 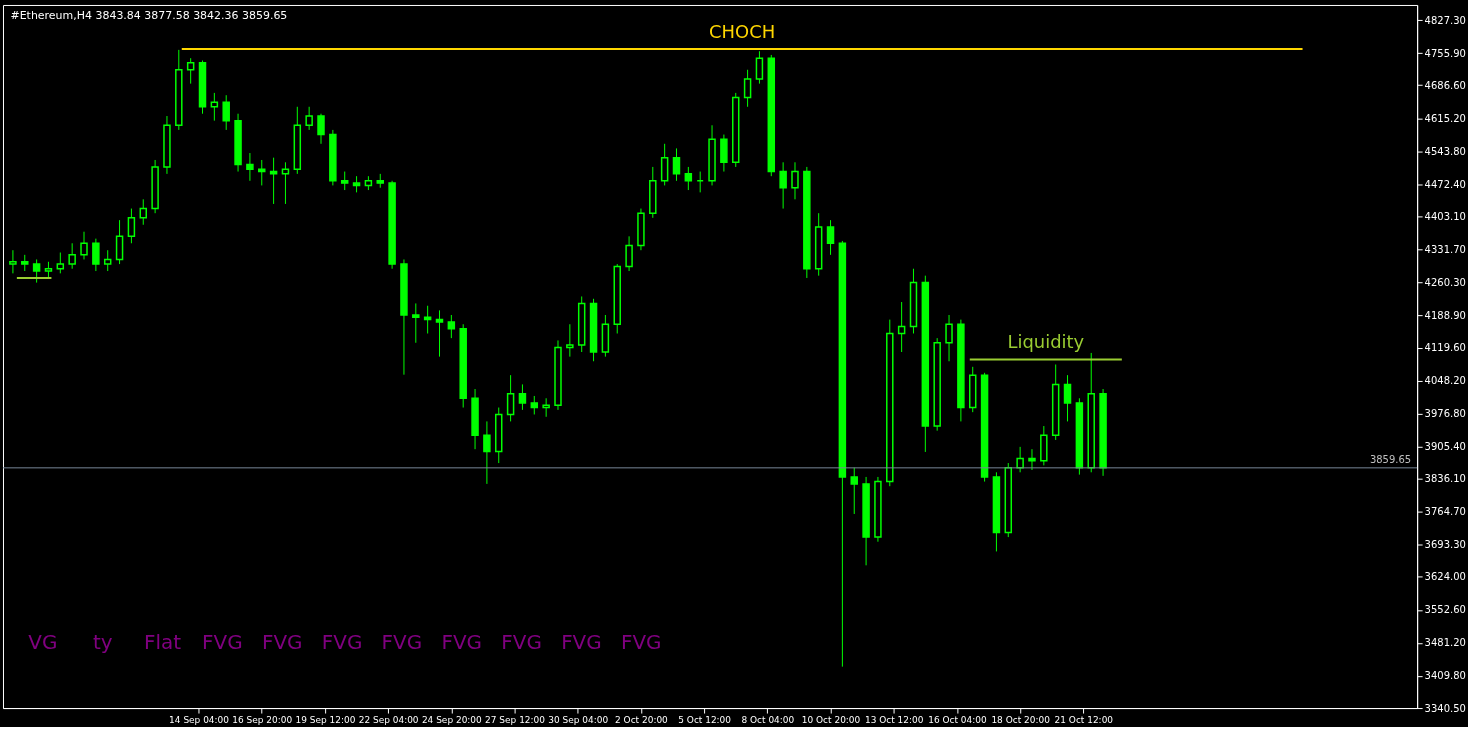 I want to click on x-tick-label: 30 Sep 04:00, so click(x=578, y=719).